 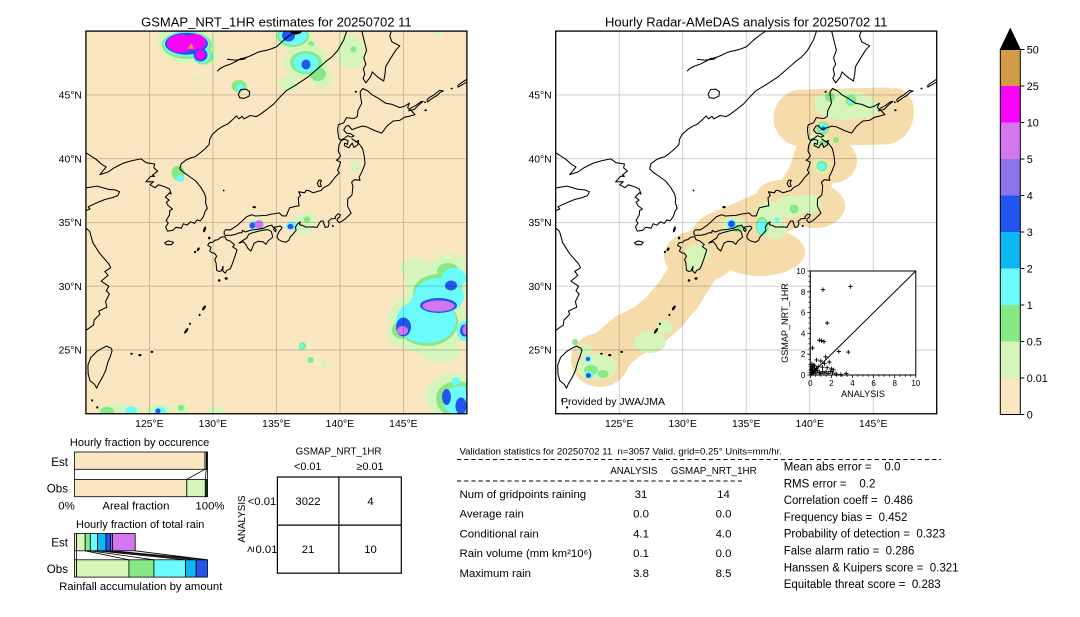 I want to click on svg-text: Hourly fraction of total rain, so click(x=140, y=525).